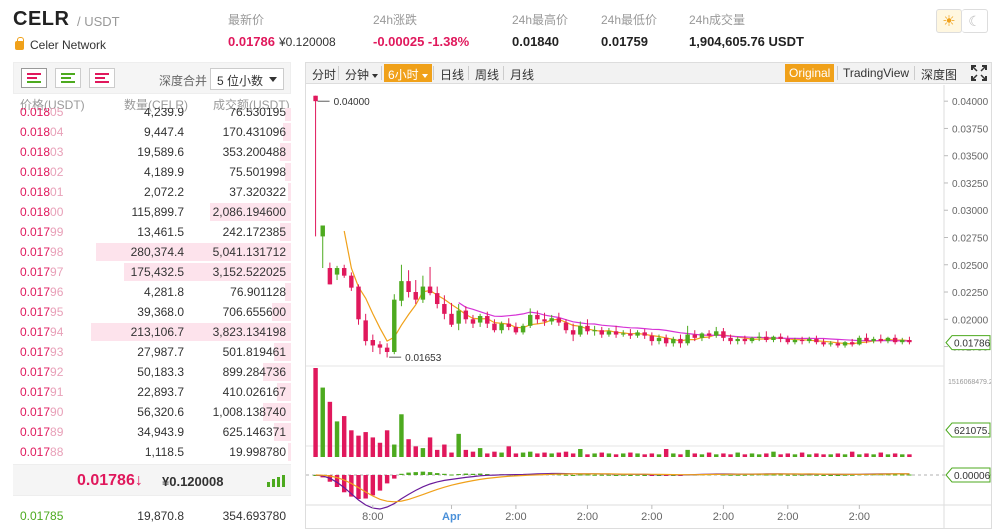  I want to click on ask-row: 0.01800 115,899.7 2,086.194600, so click(152, 212).